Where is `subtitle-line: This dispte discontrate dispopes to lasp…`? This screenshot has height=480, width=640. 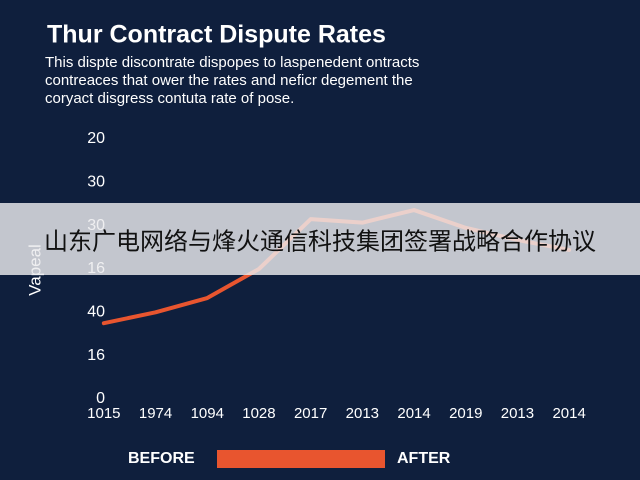 subtitle-line: This dispte discontrate dispopes to lasp… is located at coordinates (232, 62).